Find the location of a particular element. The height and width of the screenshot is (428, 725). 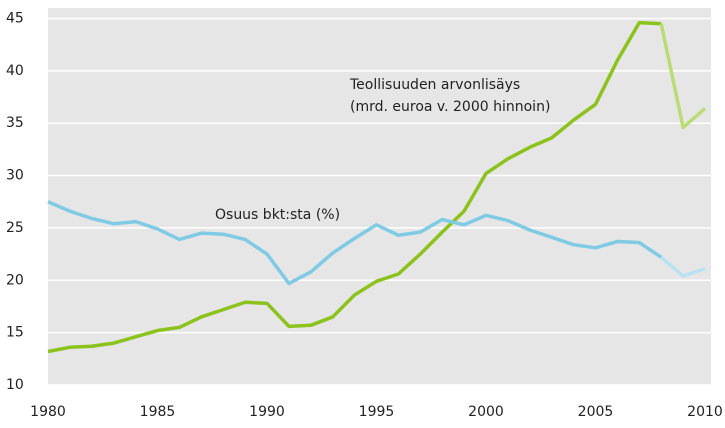

x-tick-label: 1995 is located at coordinates (377, 412).